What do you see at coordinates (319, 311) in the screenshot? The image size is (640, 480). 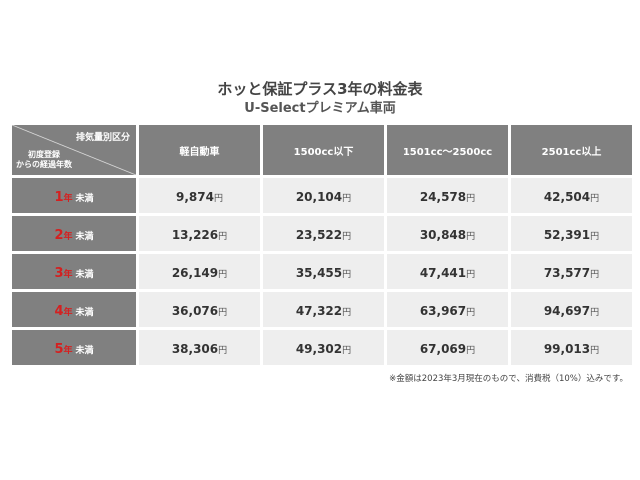 I see `price-value: 47,322` at bounding box center [319, 311].